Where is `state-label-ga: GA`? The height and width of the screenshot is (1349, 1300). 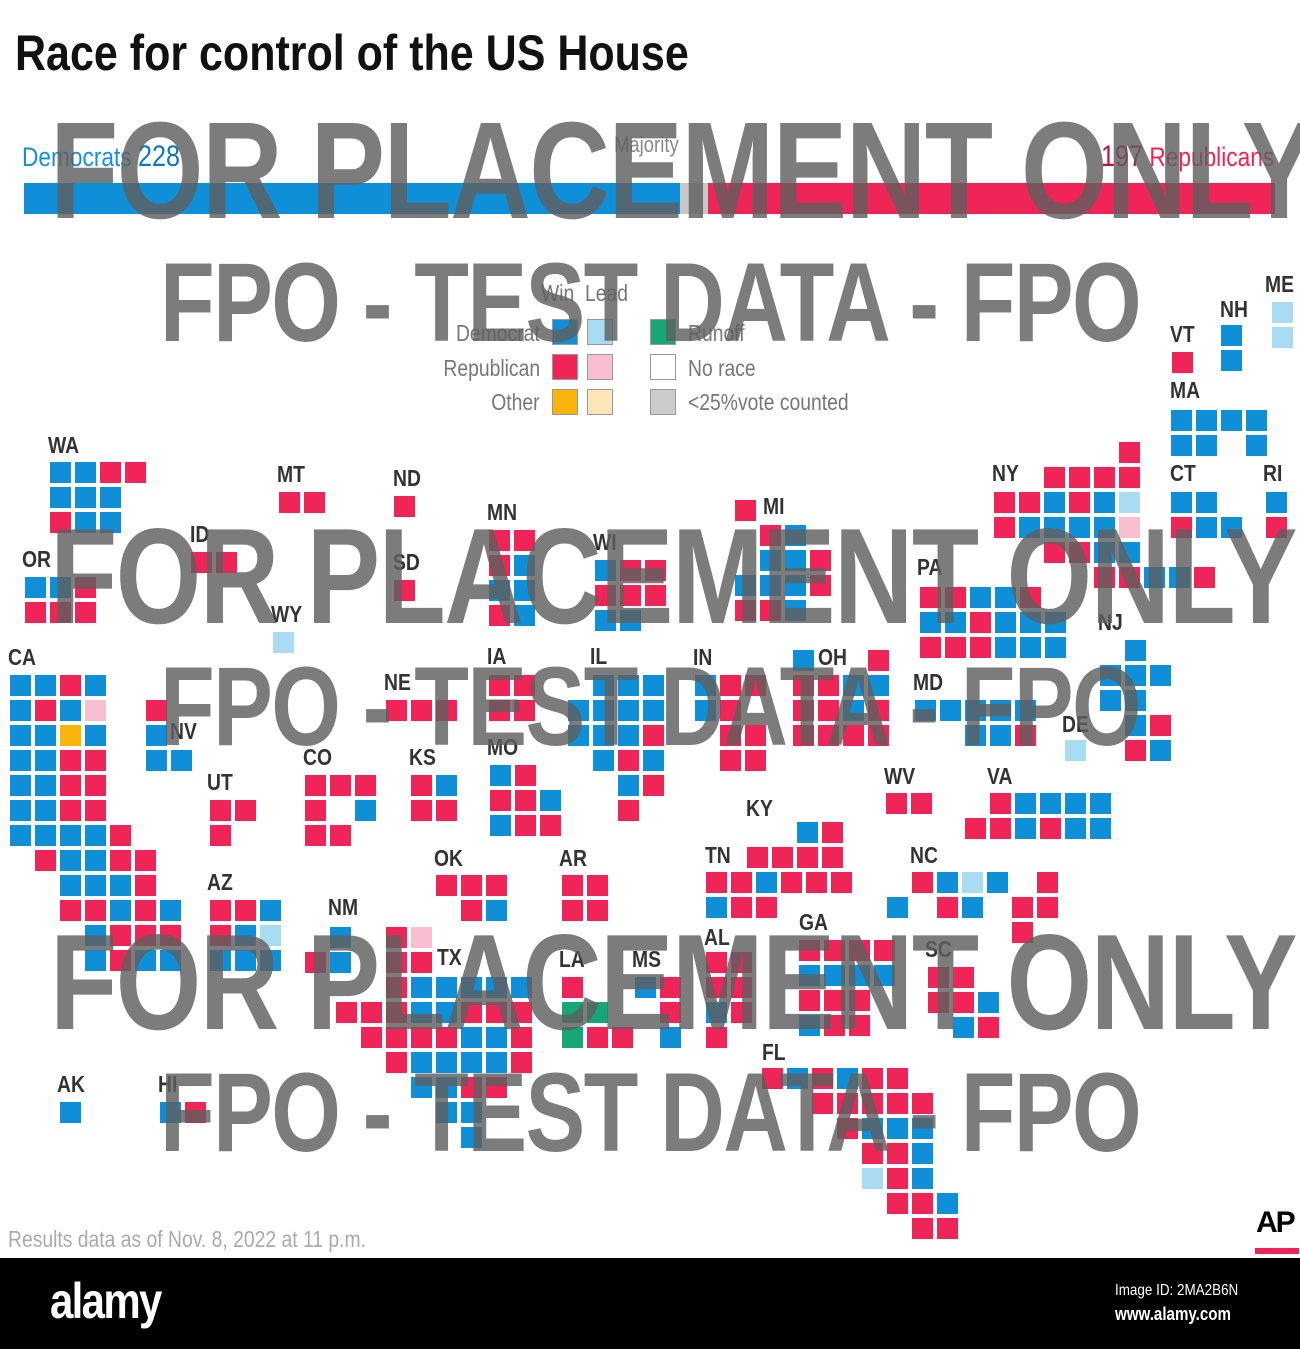 state-label-ga: GA is located at coordinates (813, 922).